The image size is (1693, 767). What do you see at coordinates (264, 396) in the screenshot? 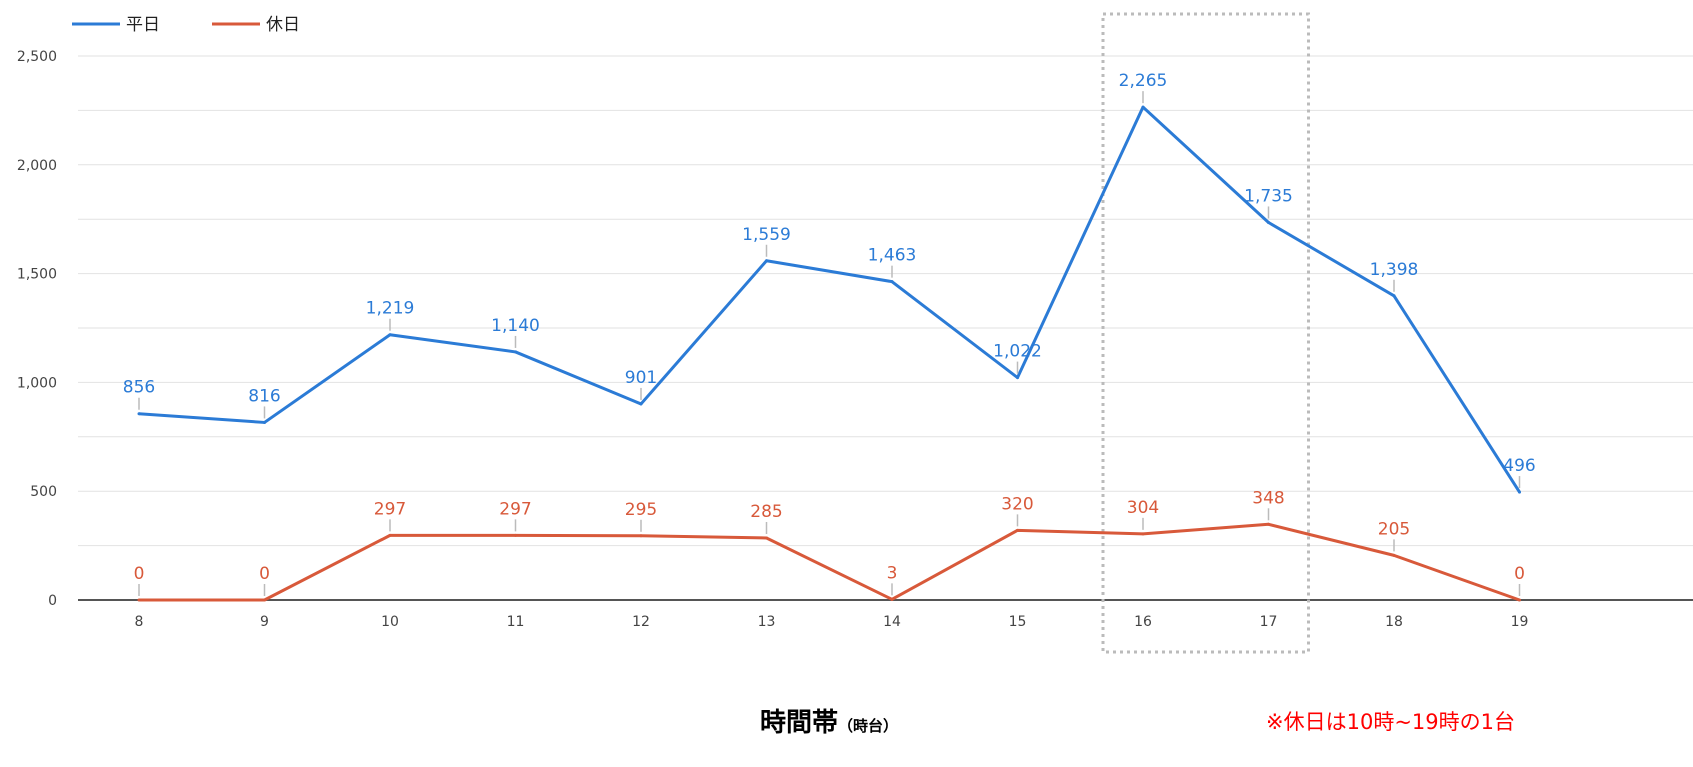
I see `data-label: 816` at bounding box center [264, 396].